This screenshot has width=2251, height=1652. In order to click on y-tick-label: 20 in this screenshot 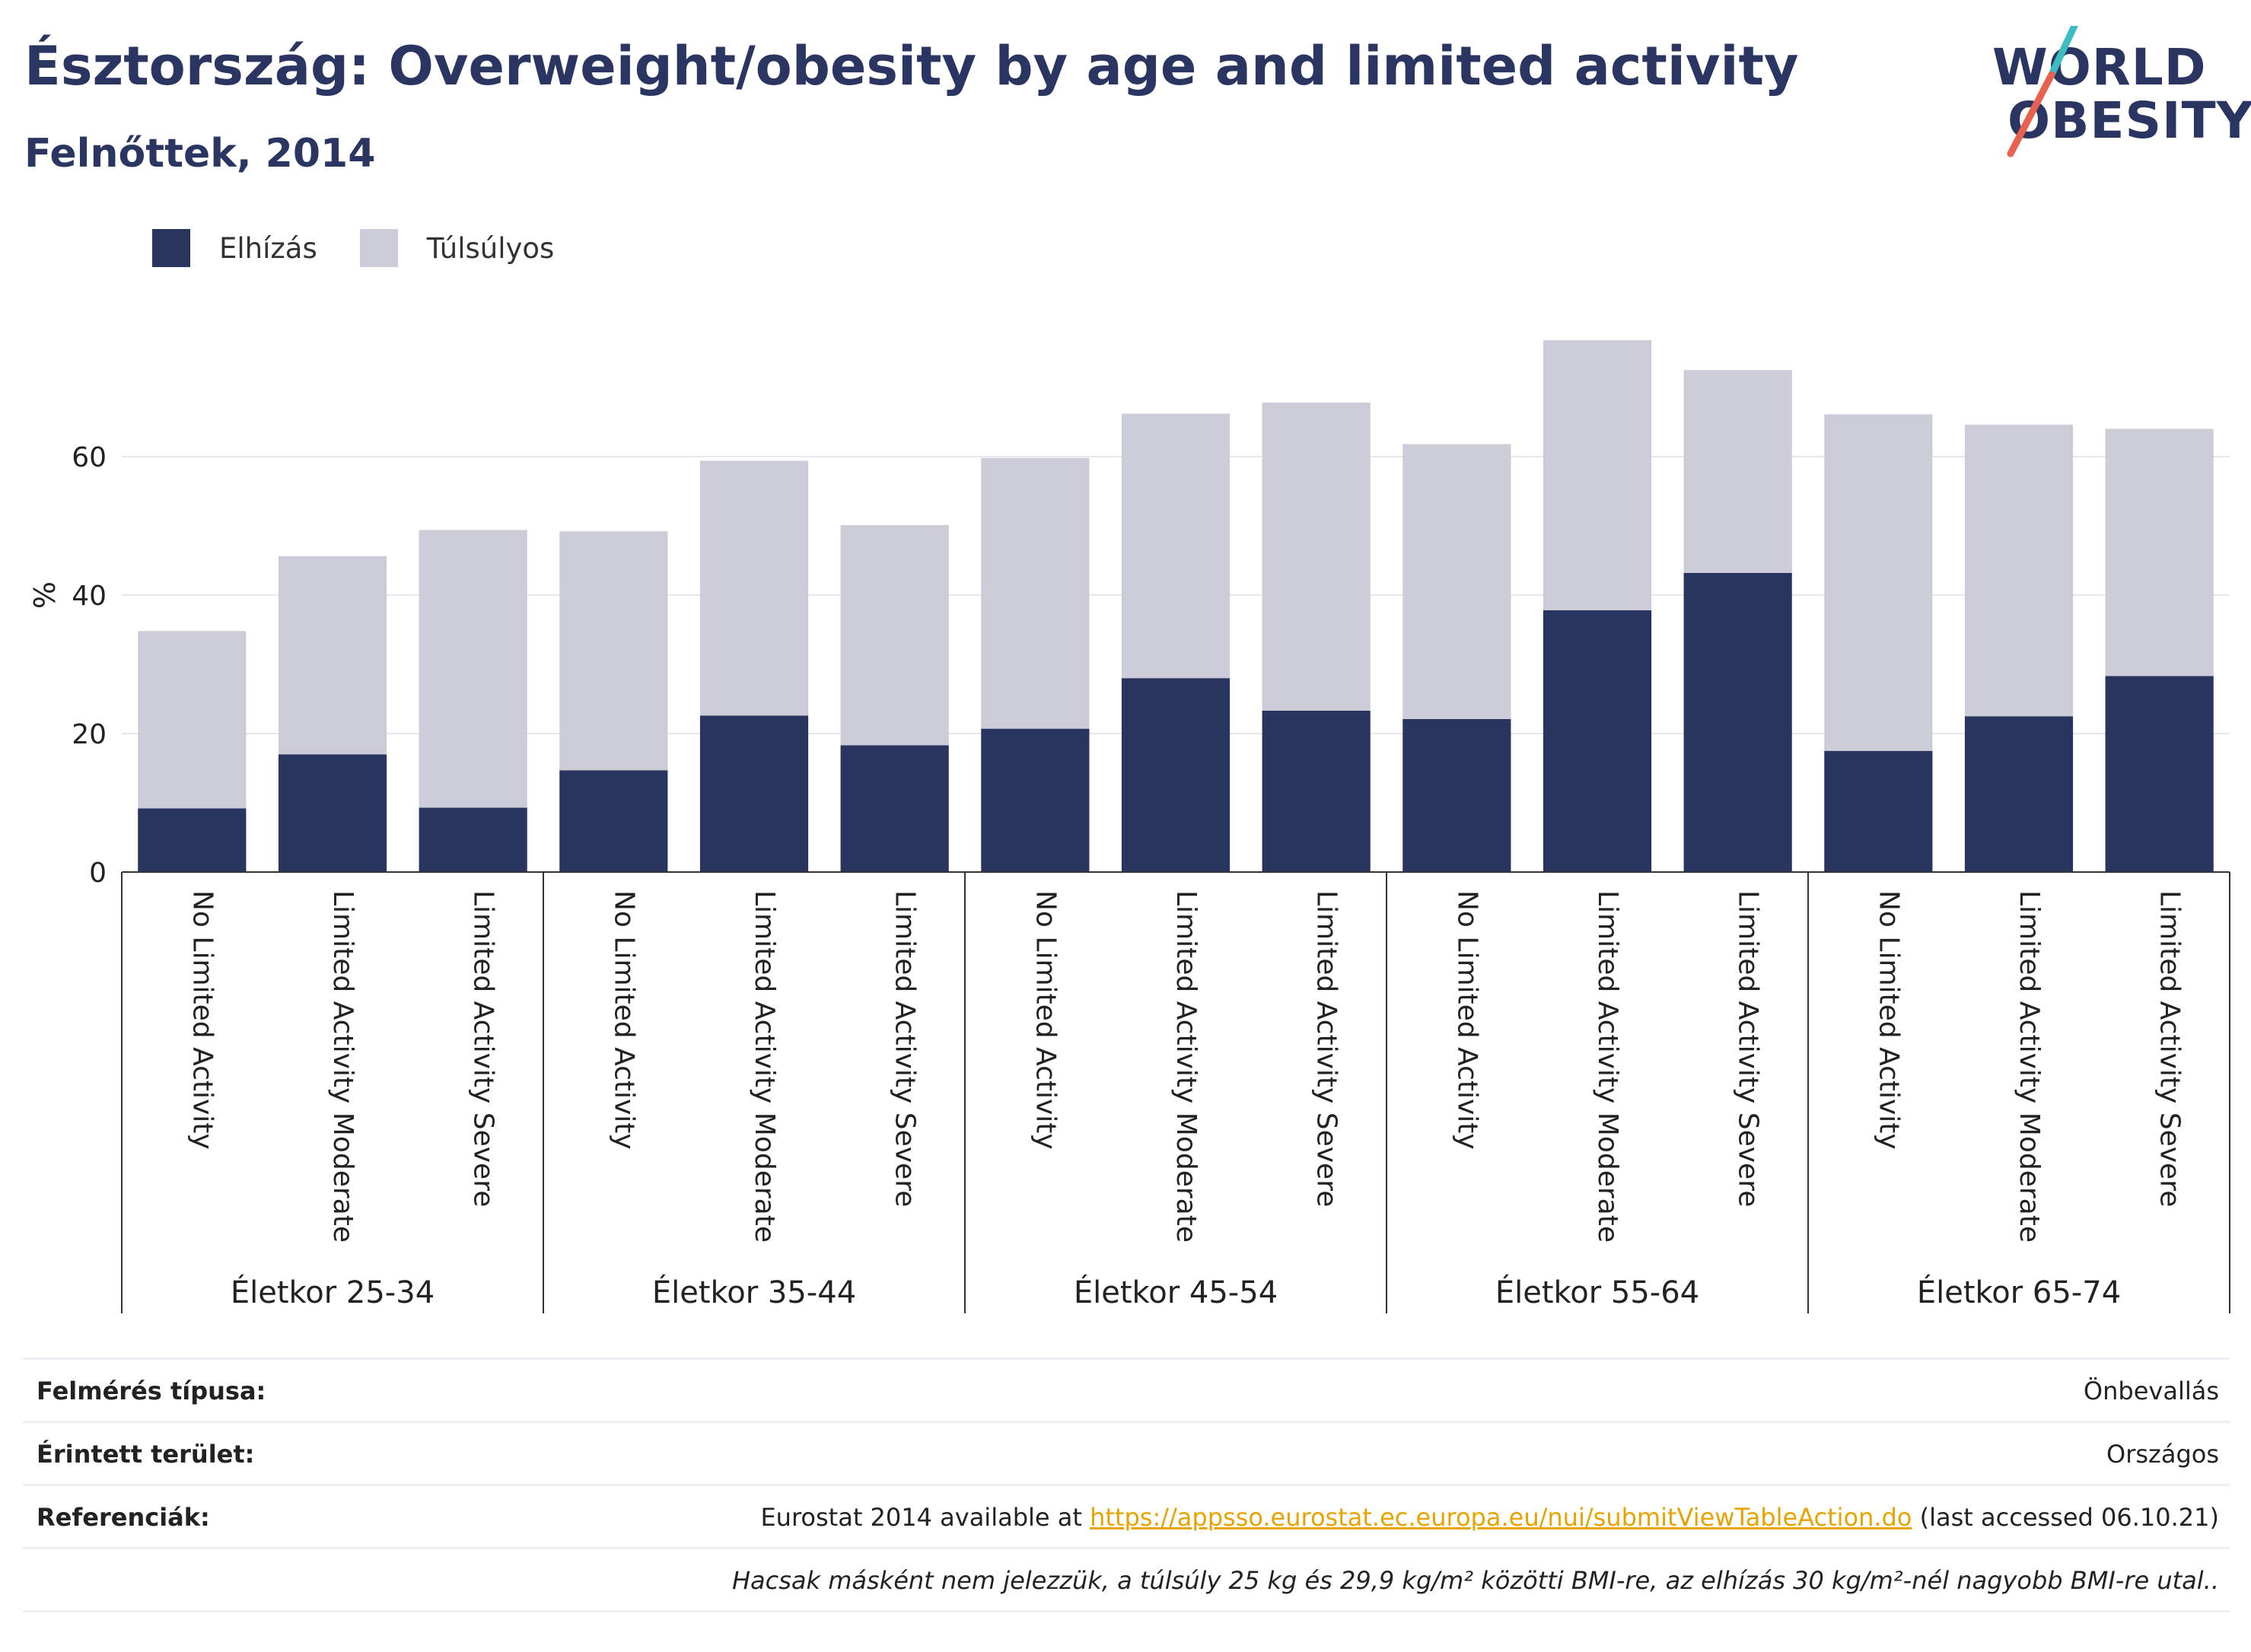, I will do `click(89, 734)`.